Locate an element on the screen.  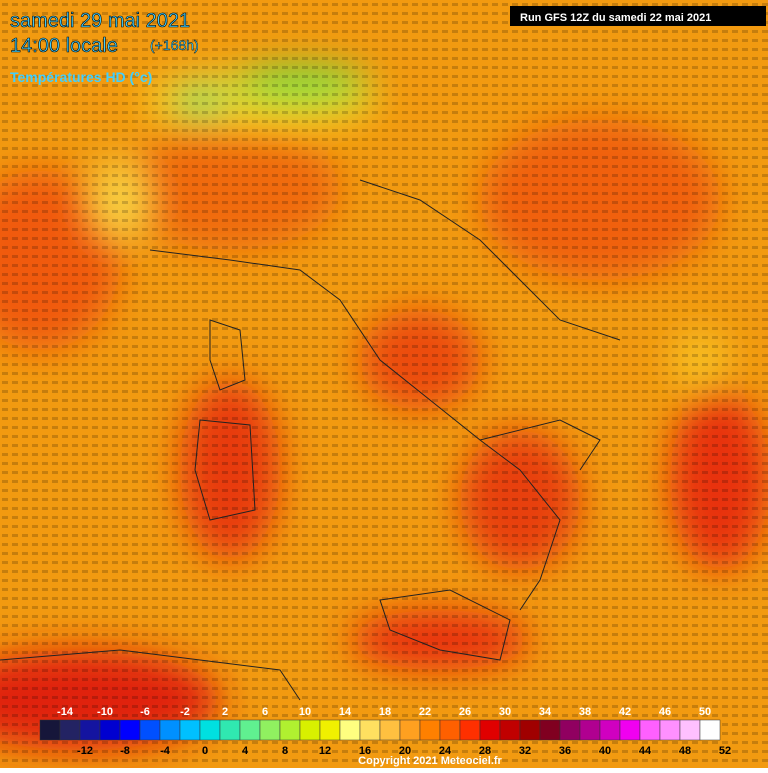
legend-label: 22 is located at coordinates (425, 712).